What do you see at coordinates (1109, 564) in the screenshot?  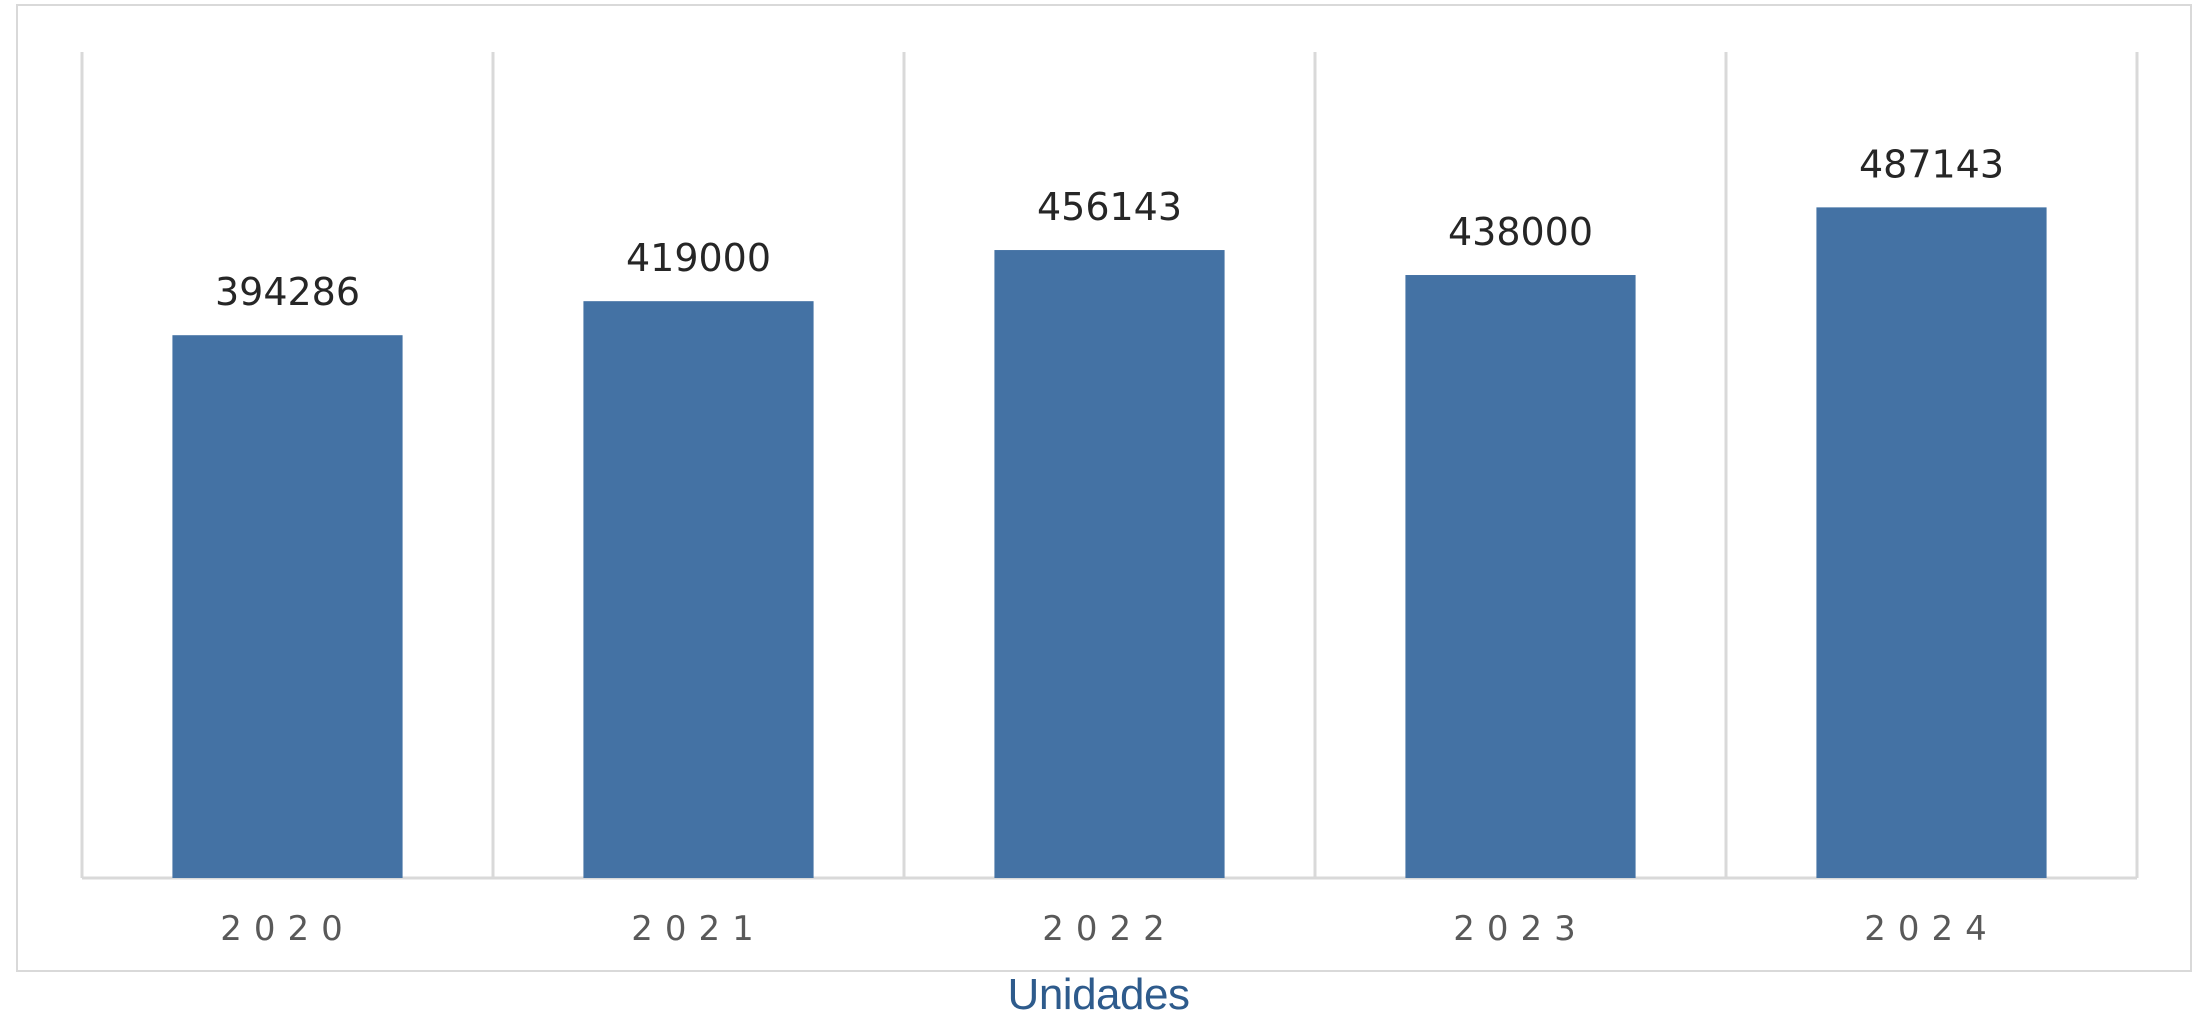 I see `bar-2022` at bounding box center [1109, 564].